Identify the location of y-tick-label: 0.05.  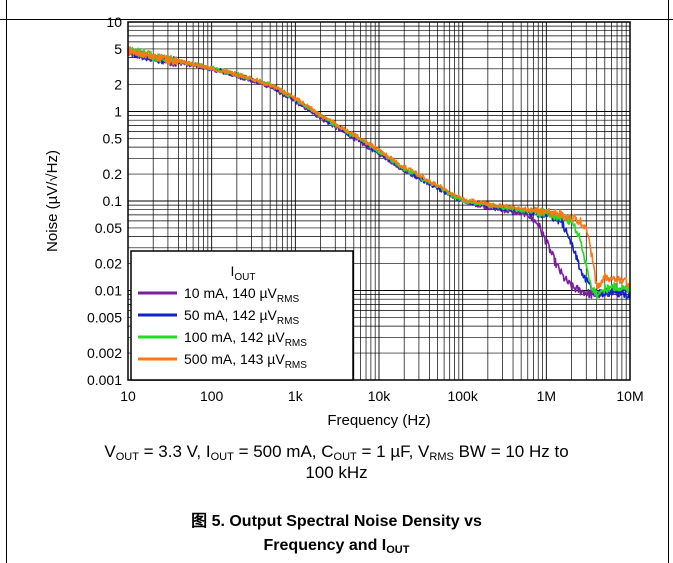
(108, 228).